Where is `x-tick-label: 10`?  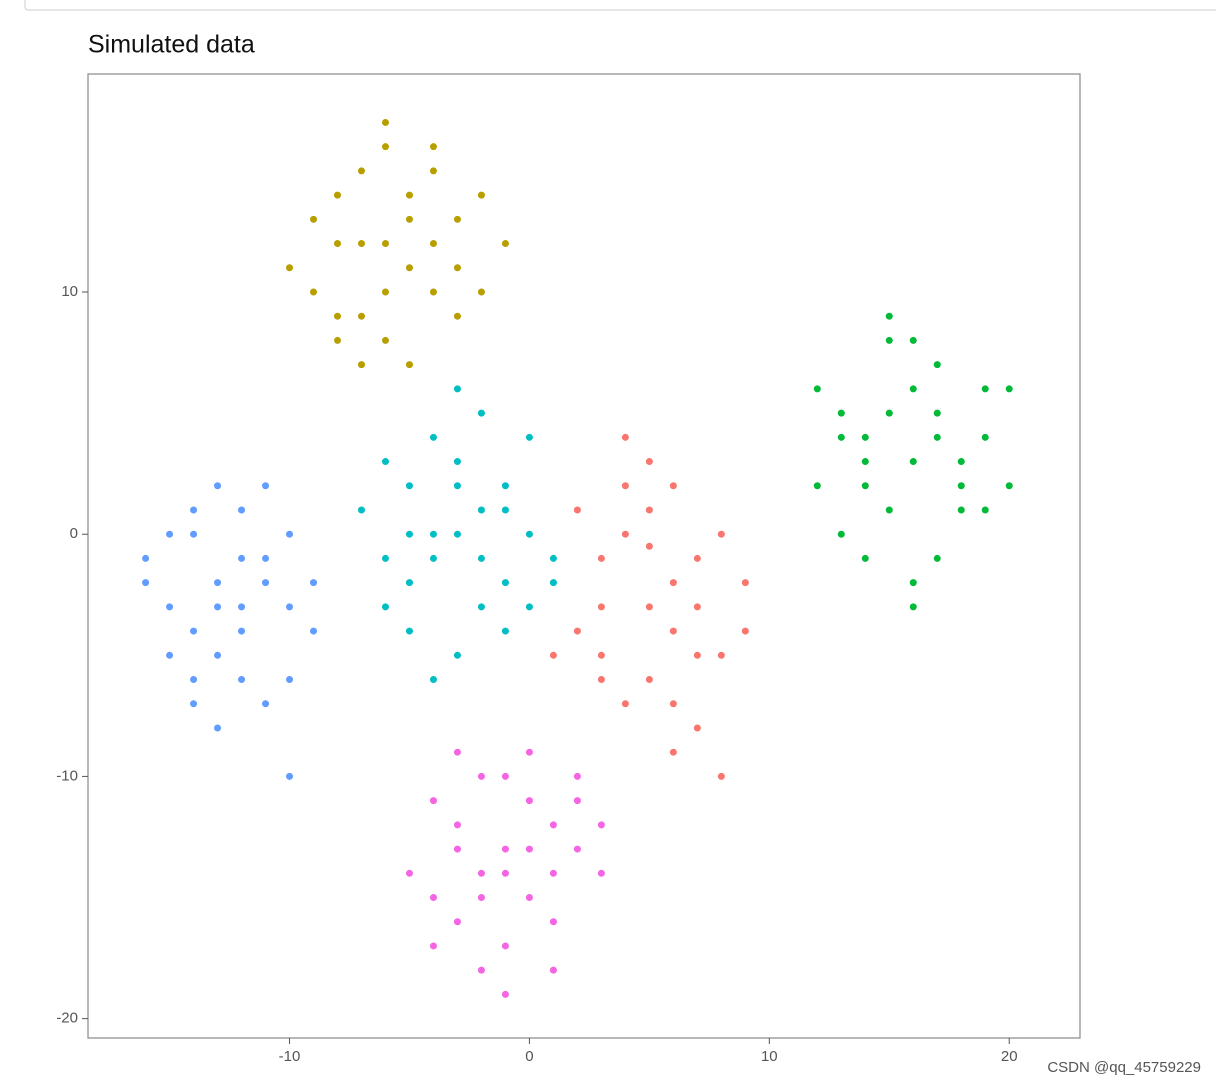 x-tick-label: 10 is located at coordinates (769, 1056).